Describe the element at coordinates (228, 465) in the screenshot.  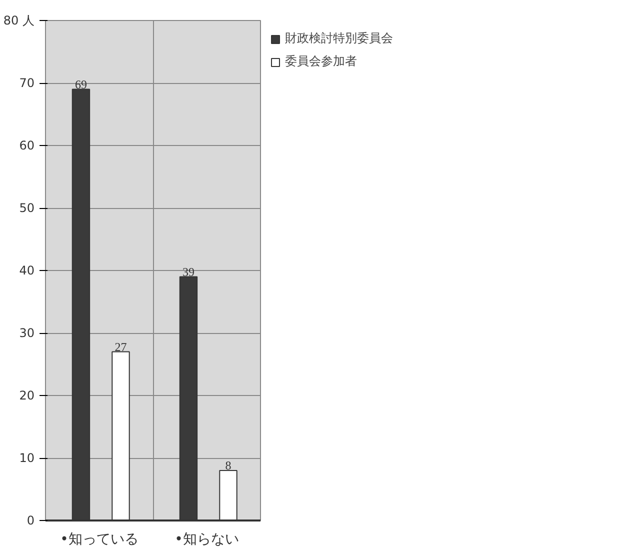
I see `data-label: 8` at that location.